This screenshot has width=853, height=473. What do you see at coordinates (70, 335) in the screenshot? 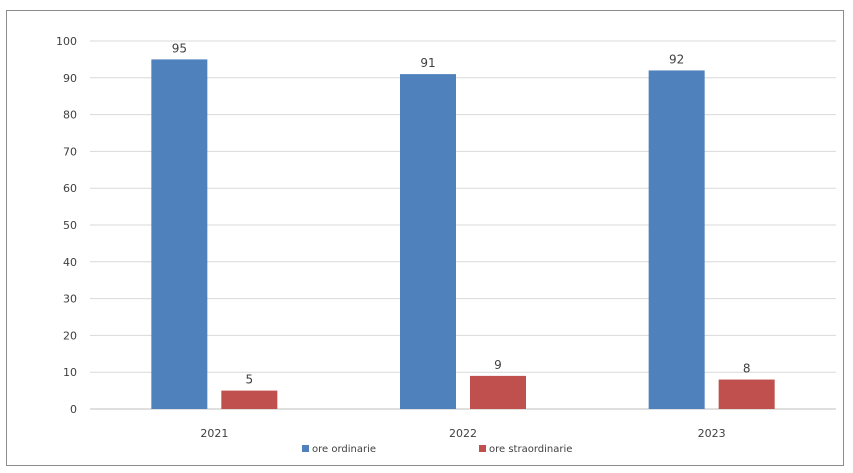
I see `y-tick-label: 20` at bounding box center [70, 335].